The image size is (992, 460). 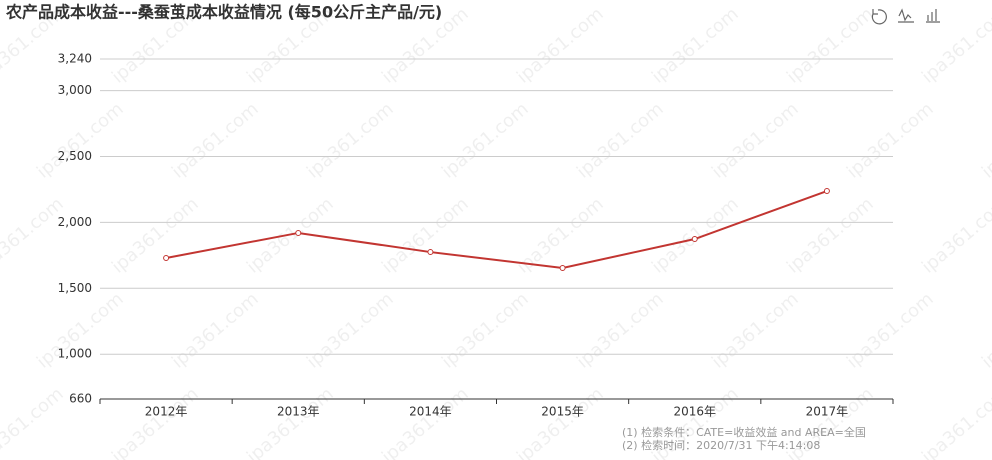 What do you see at coordinates (694, 412) in the screenshot?
I see `x-tick-label: 2016年` at bounding box center [694, 412].